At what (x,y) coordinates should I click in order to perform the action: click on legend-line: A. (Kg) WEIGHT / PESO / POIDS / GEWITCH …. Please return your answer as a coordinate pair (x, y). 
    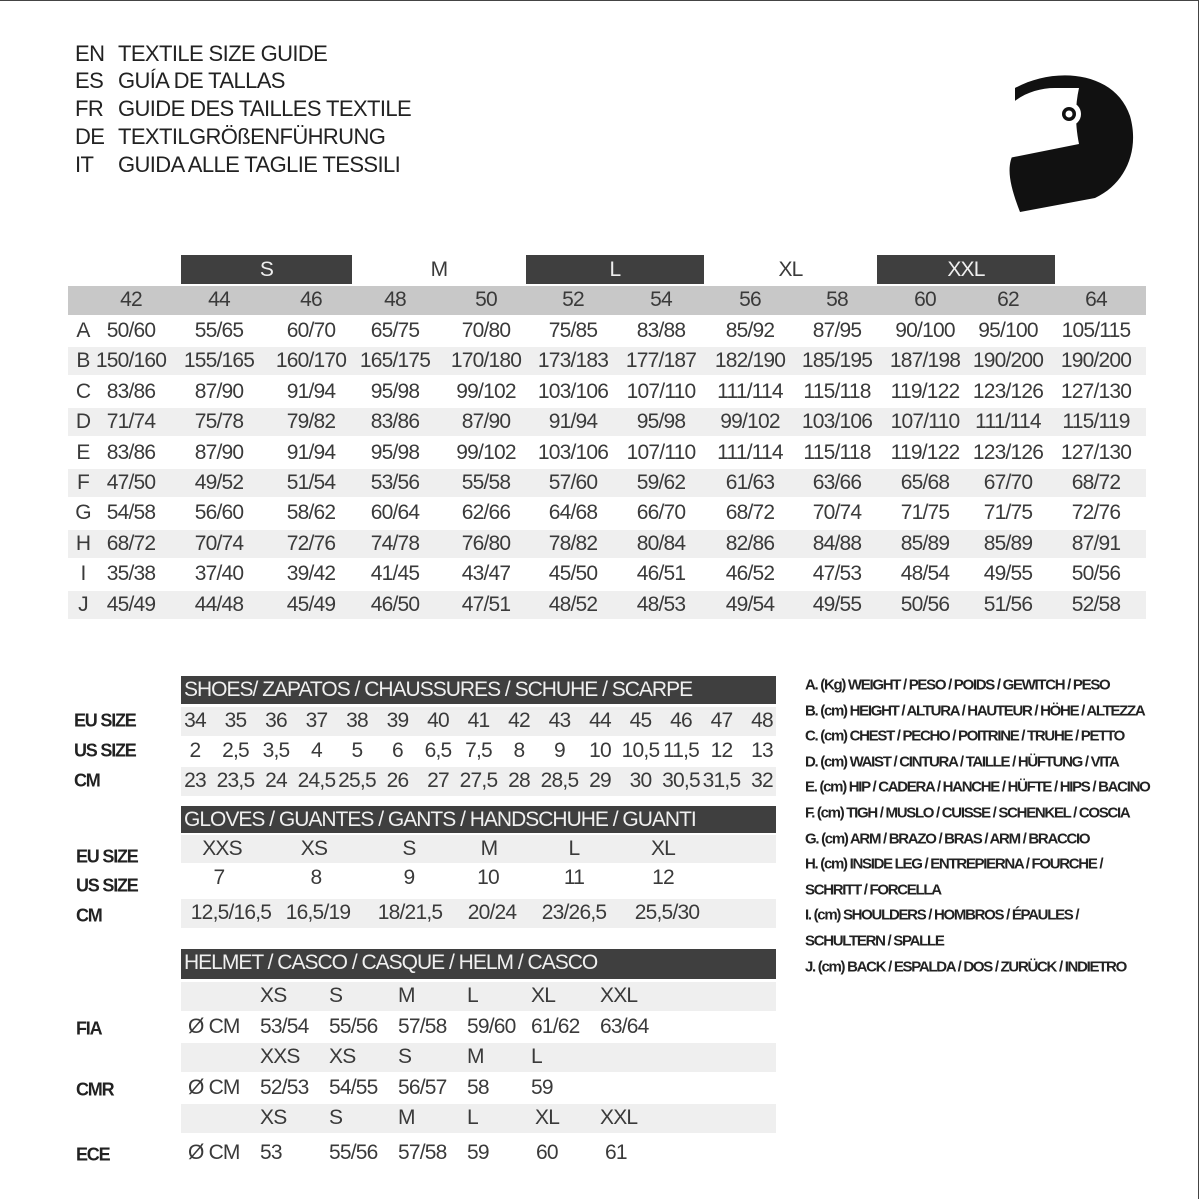
    Looking at the image, I should click on (958, 685).